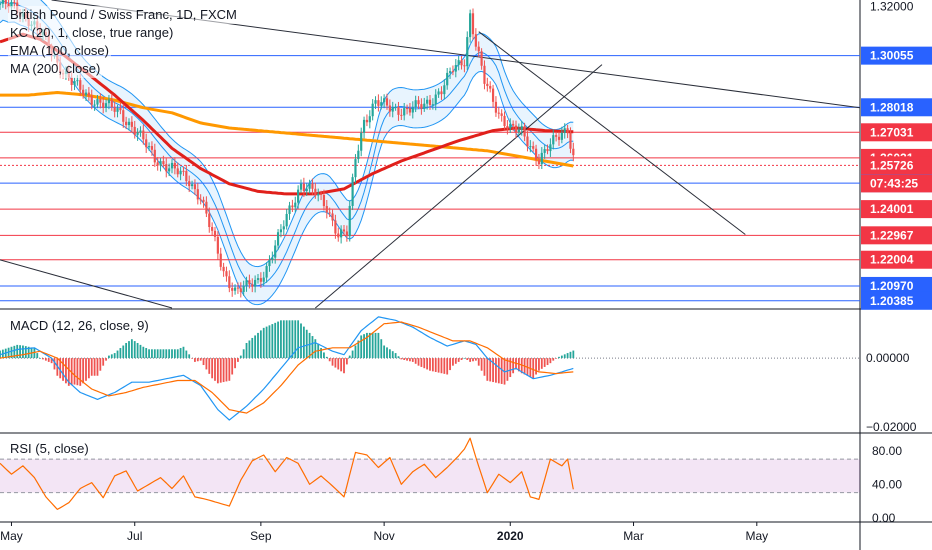 The height and width of the screenshot is (550, 932). I want to click on price-level-tag-label: 1.20970, so click(892, 286).